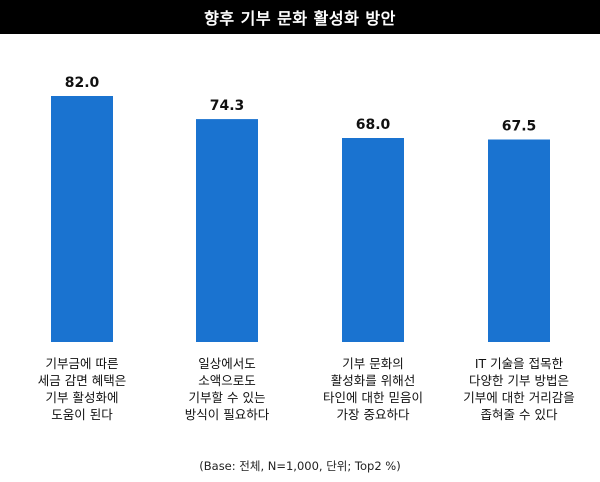  I want to click on category-label-1-line-3: 기부 활성화에, so click(82, 397).